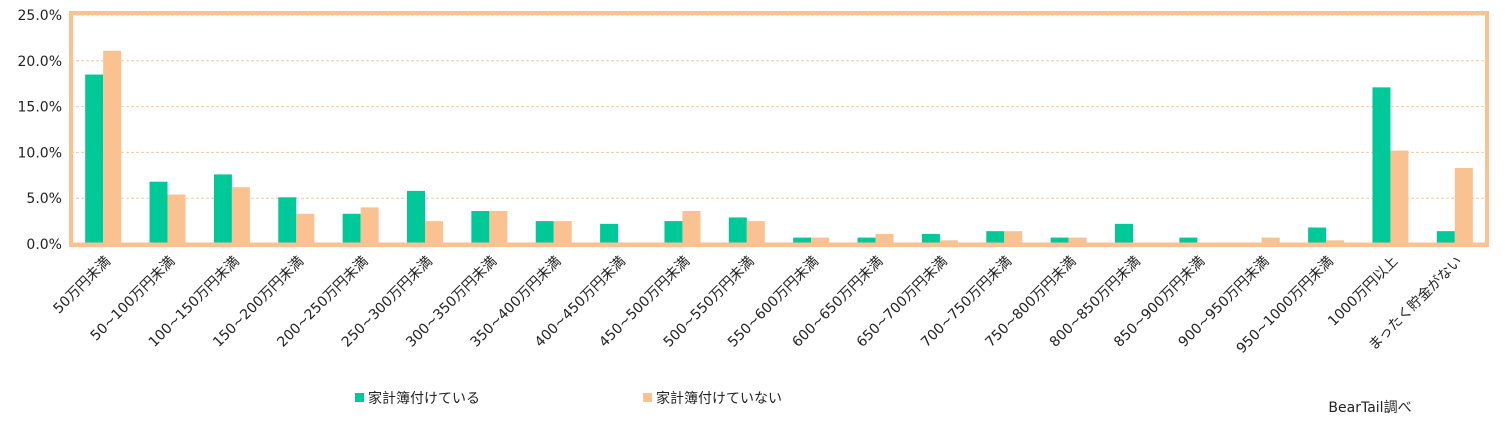  What do you see at coordinates (40, 108) in the screenshot?
I see `y-tick-label: 15.0%` at bounding box center [40, 108].